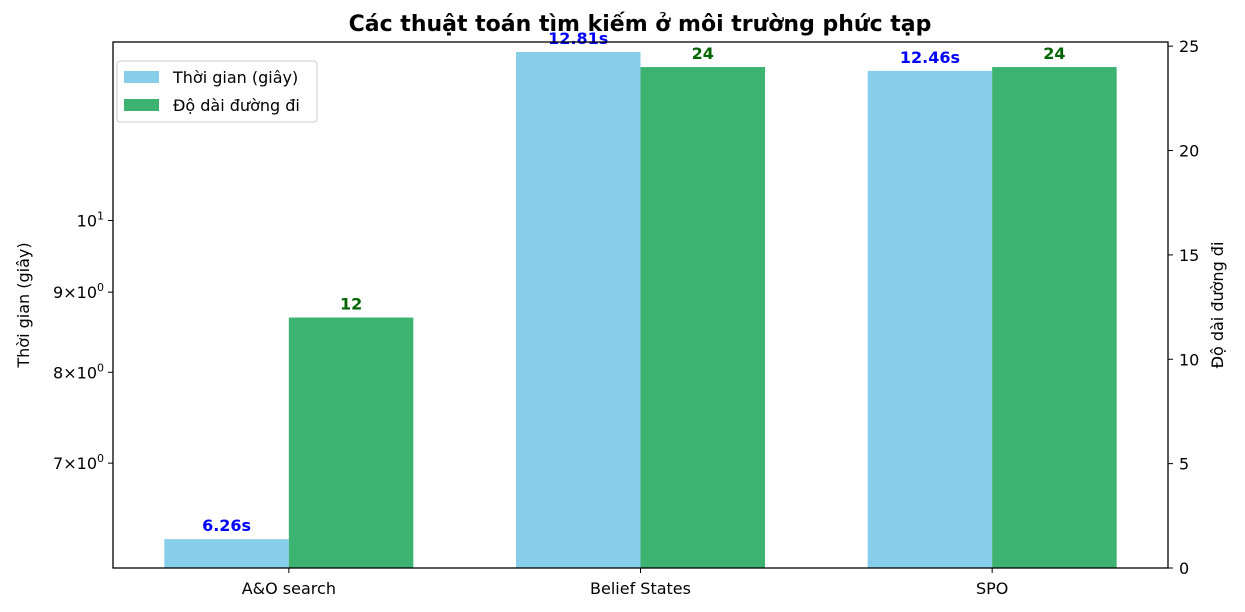 This screenshot has width=1245, height=612. I want to click on data-label-th-i-gian-gi-y-spo: 12.46s, so click(930, 57).